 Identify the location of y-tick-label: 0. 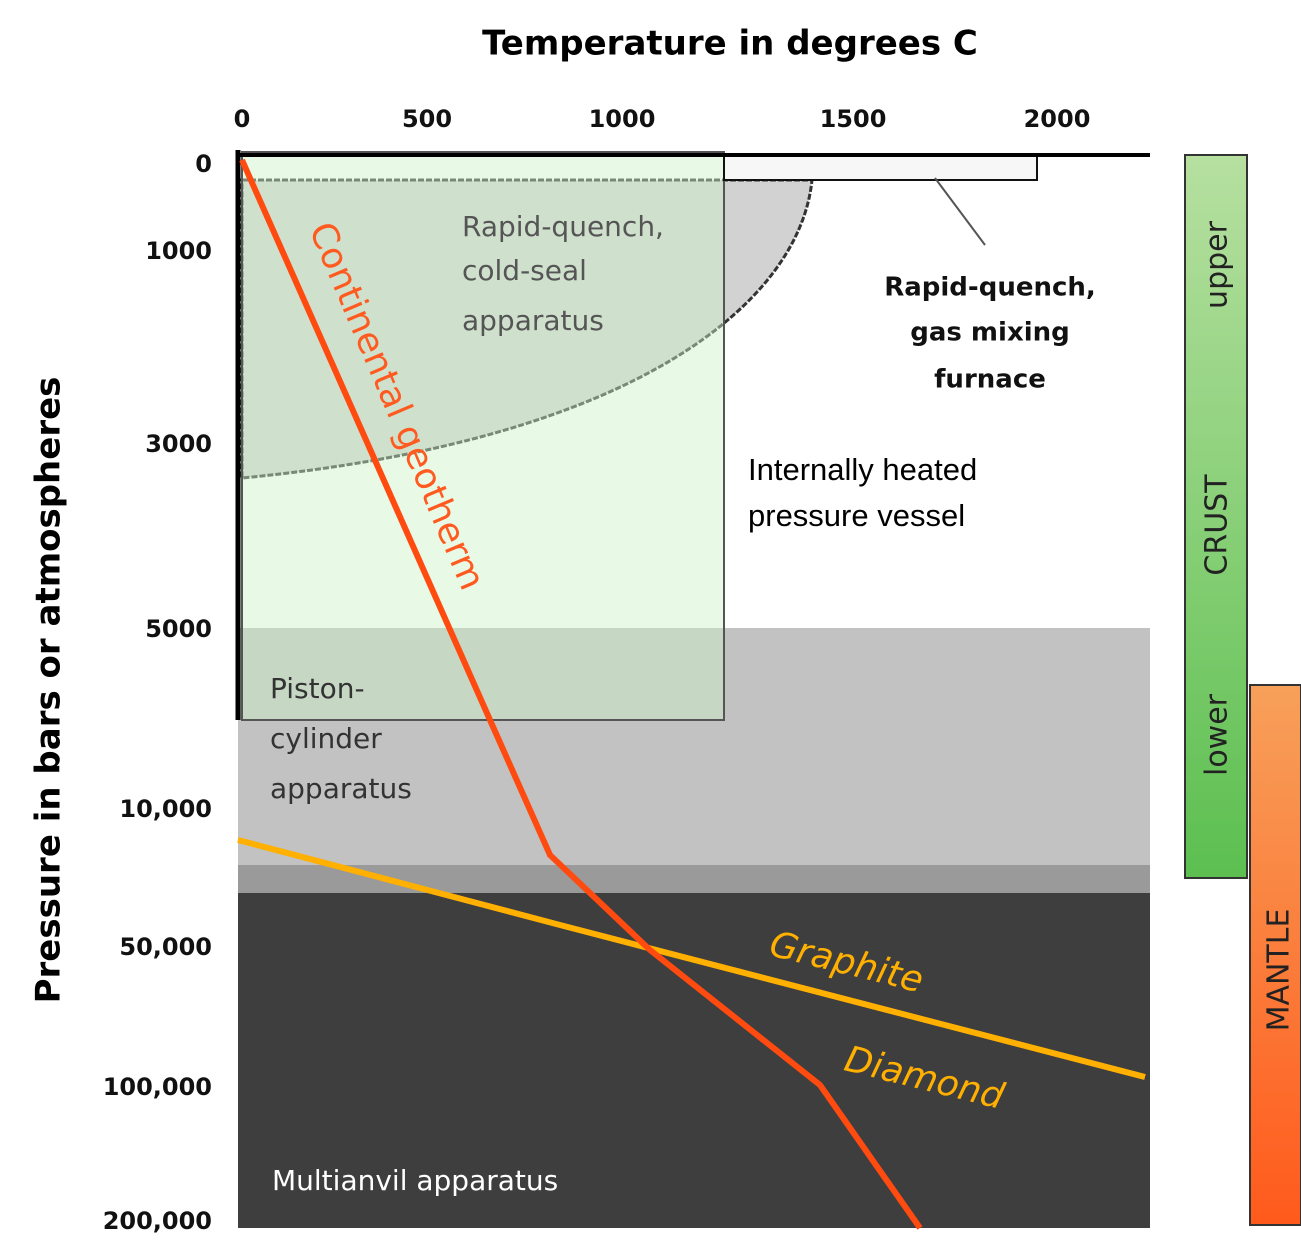
(203, 164).